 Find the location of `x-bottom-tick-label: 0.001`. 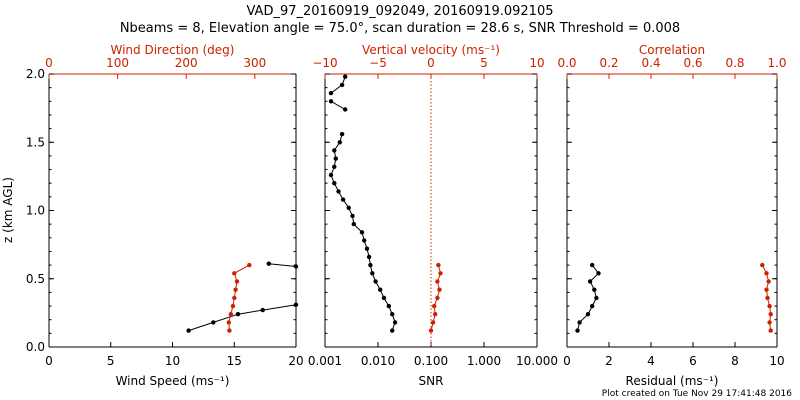

x-bottom-tick-label: 0.001 is located at coordinates (325, 361).